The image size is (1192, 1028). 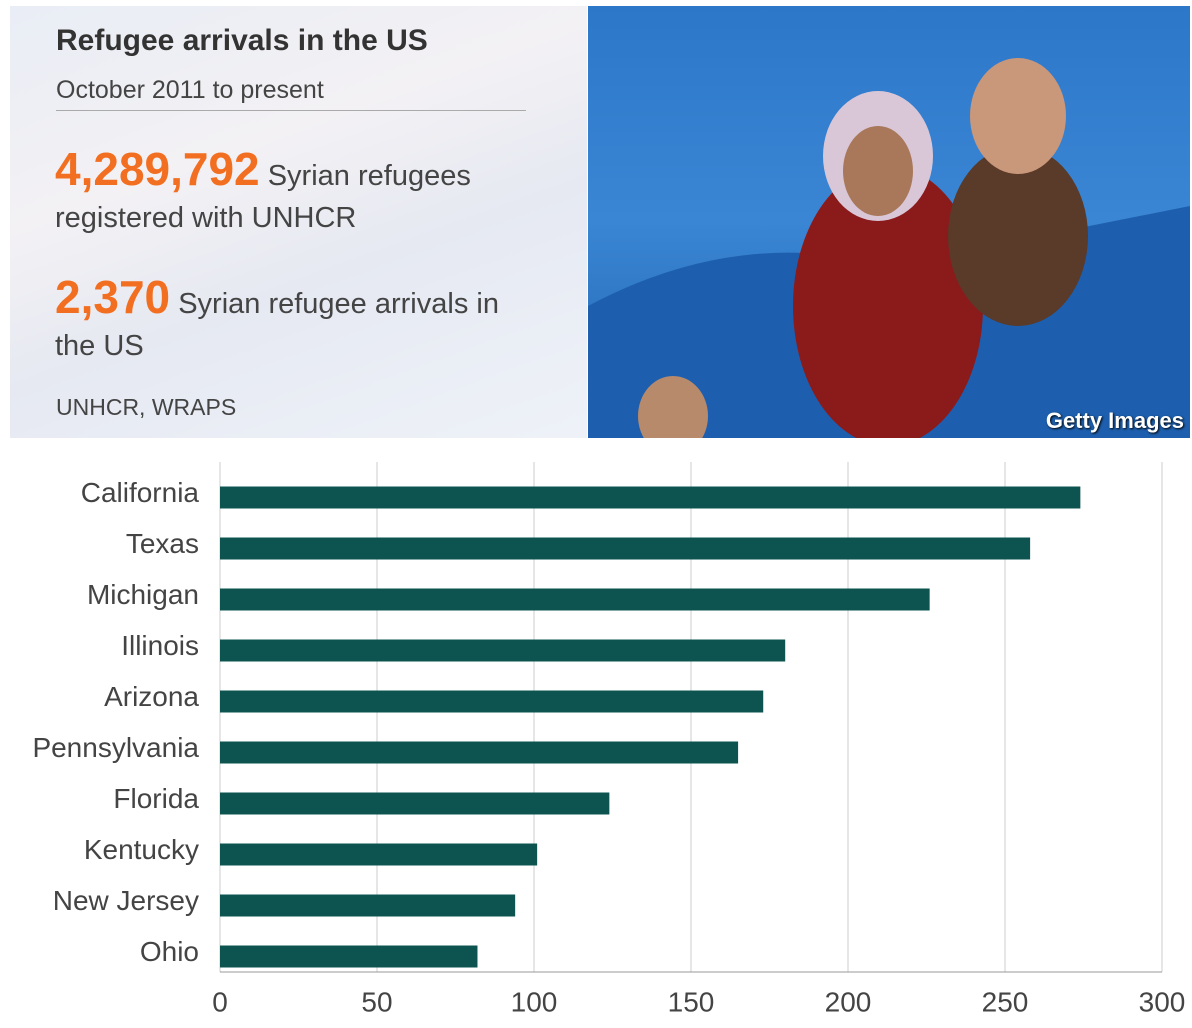 I want to click on child-face, so click(x=1018, y=116).